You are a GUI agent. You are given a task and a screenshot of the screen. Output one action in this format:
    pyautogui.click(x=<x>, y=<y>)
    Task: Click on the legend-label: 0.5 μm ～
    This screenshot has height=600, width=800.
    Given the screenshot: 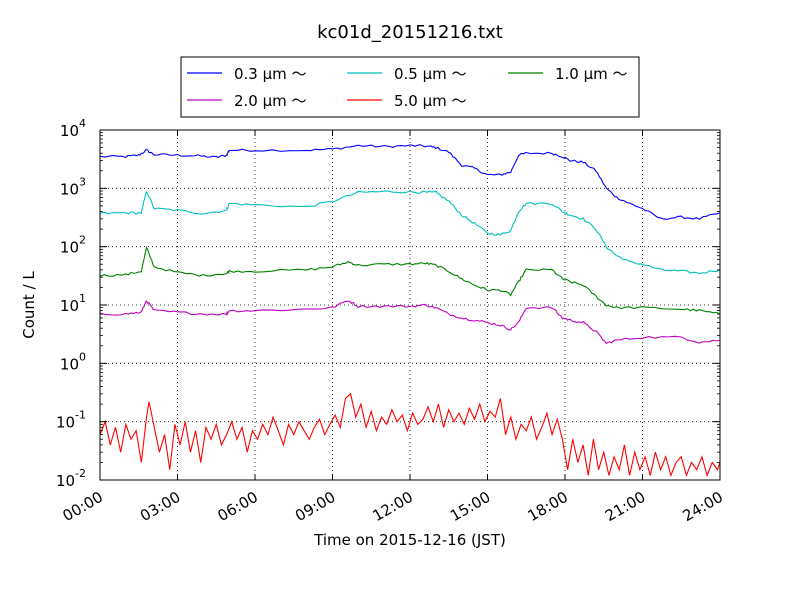 What is the action you would take?
    pyautogui.click(x=430, y=74)
    